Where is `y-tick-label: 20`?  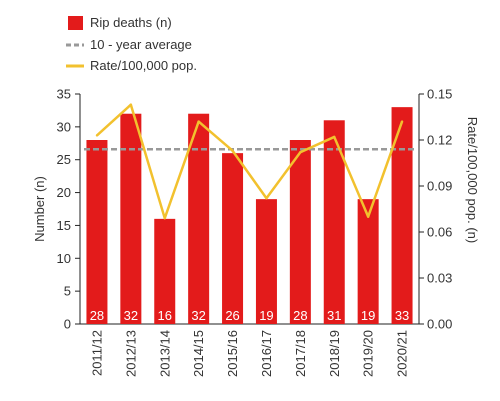 y-tick-label: 20 is located at coordinates (64, 192).